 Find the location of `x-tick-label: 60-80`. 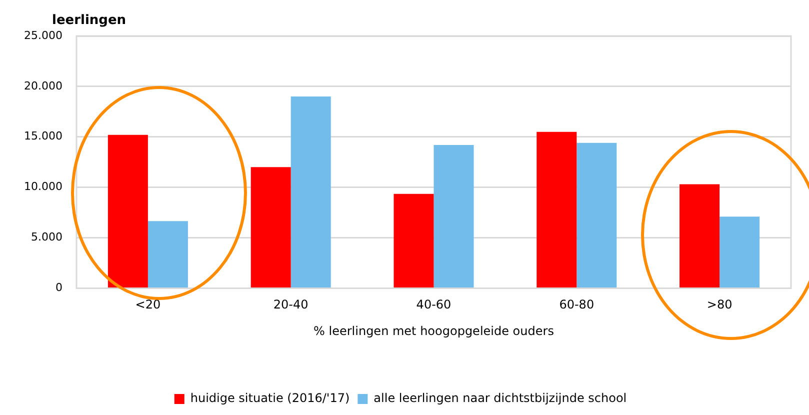

x-tick-label: 60-80 is located at coordinates (576, 305).